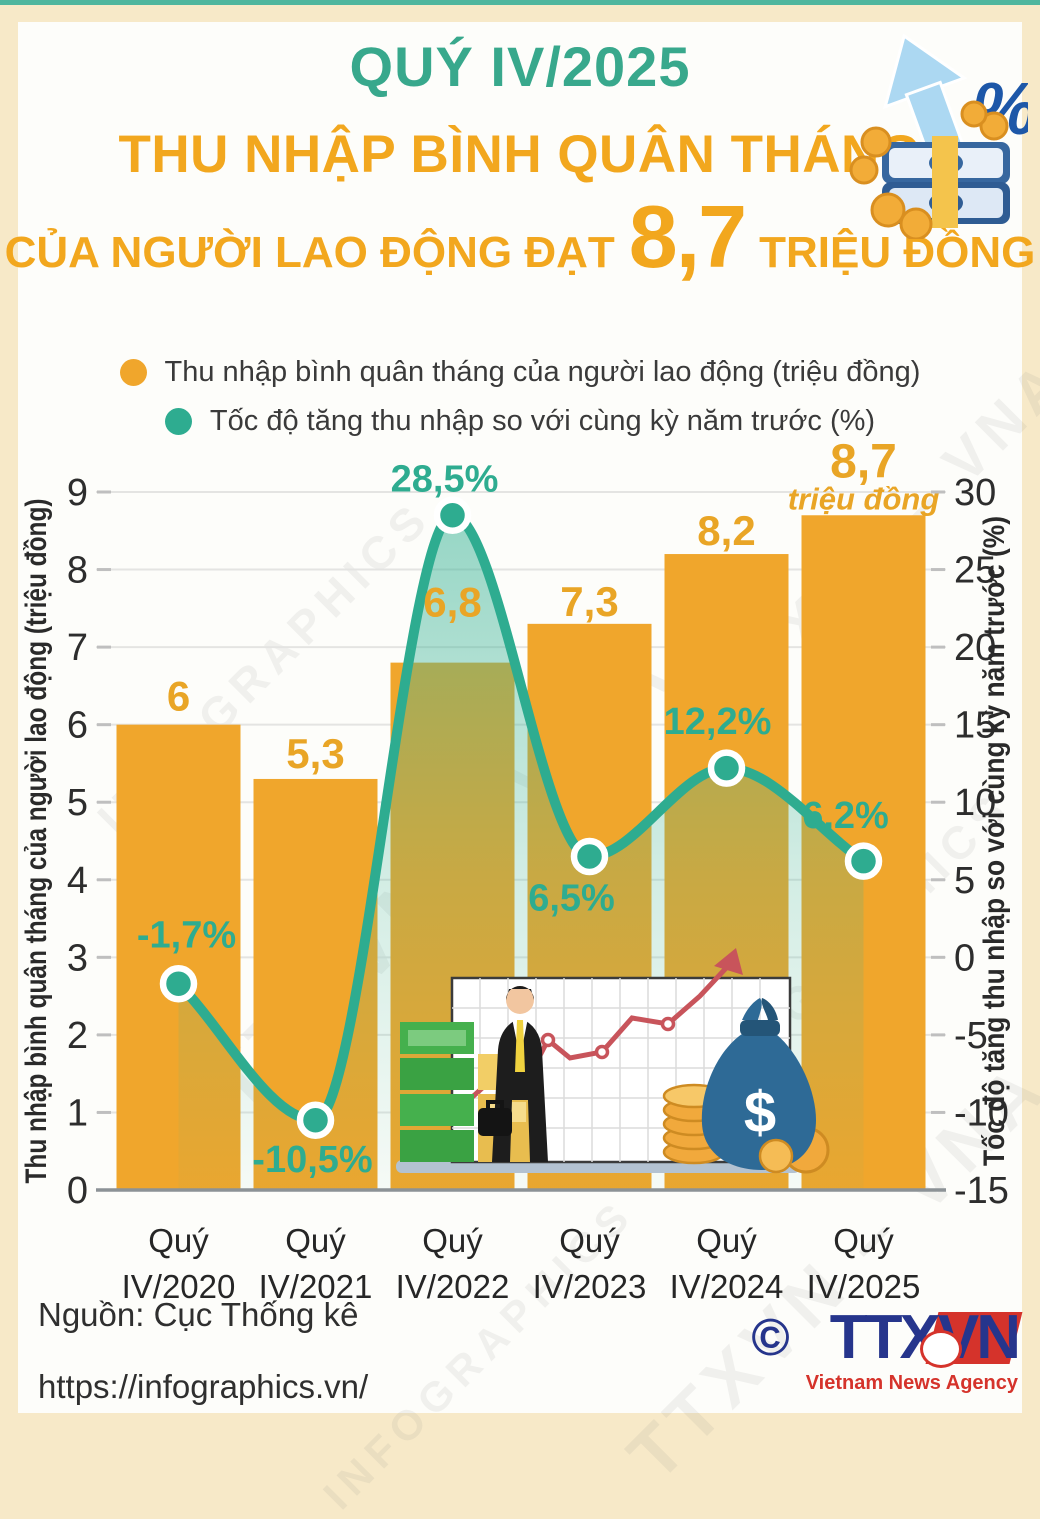 This screenshot has width=1040, height=1519. What do you see at coordinates (981, 1191) in the screenshot?
I see `svg-text: -15` at bounding box center [981, 1191].